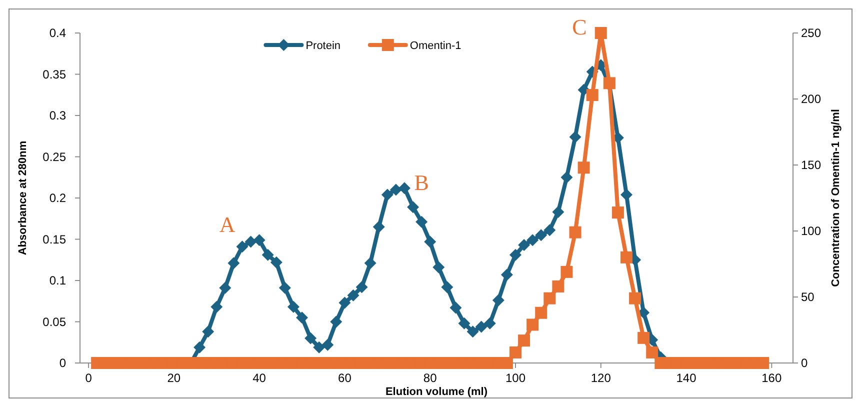 This screenshot has width=861, height=407. Describe the element at coordinates (23, 198) in the screenshot. I see `y-axis-title: Absorbance at 280nm` at that location.